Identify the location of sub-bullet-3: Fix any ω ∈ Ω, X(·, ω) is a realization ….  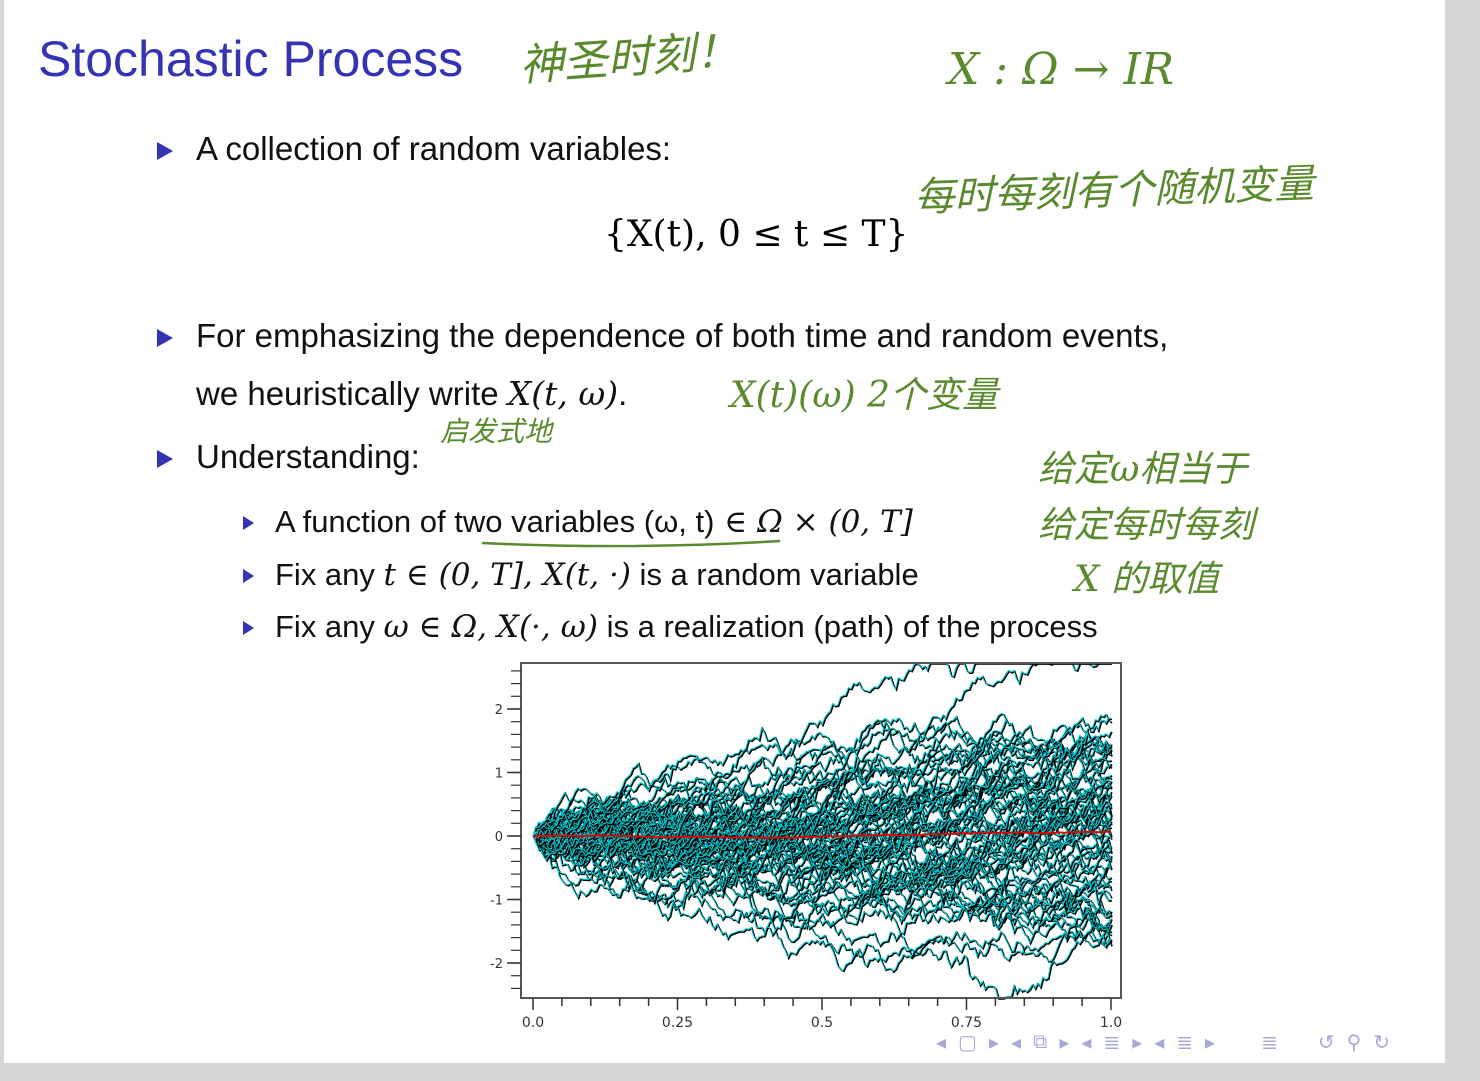
(686, 627).